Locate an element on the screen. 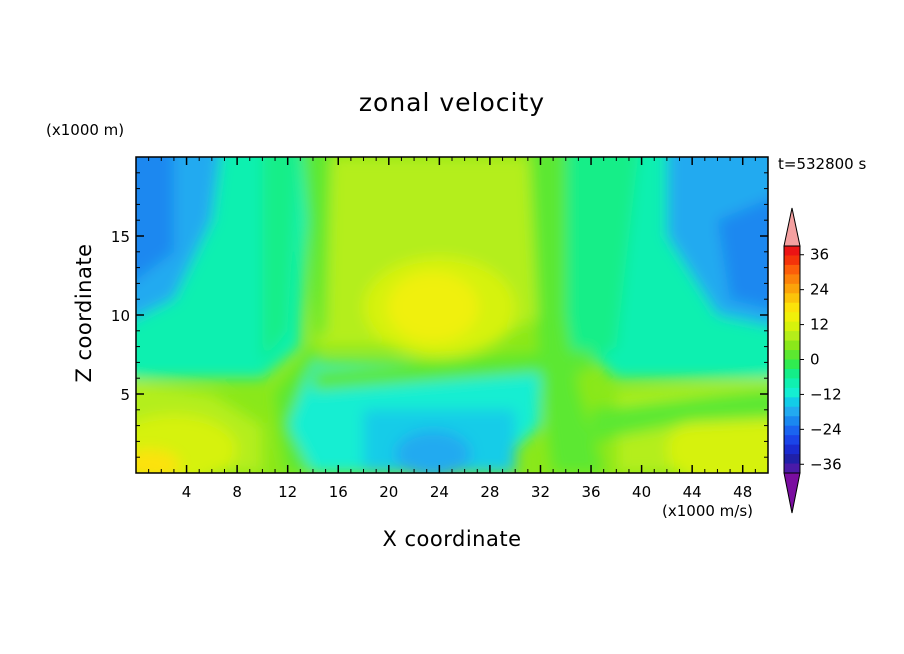 This screenshot has height=654, width=904. x-tick-label: 44 is located at coordinates (692, 492).